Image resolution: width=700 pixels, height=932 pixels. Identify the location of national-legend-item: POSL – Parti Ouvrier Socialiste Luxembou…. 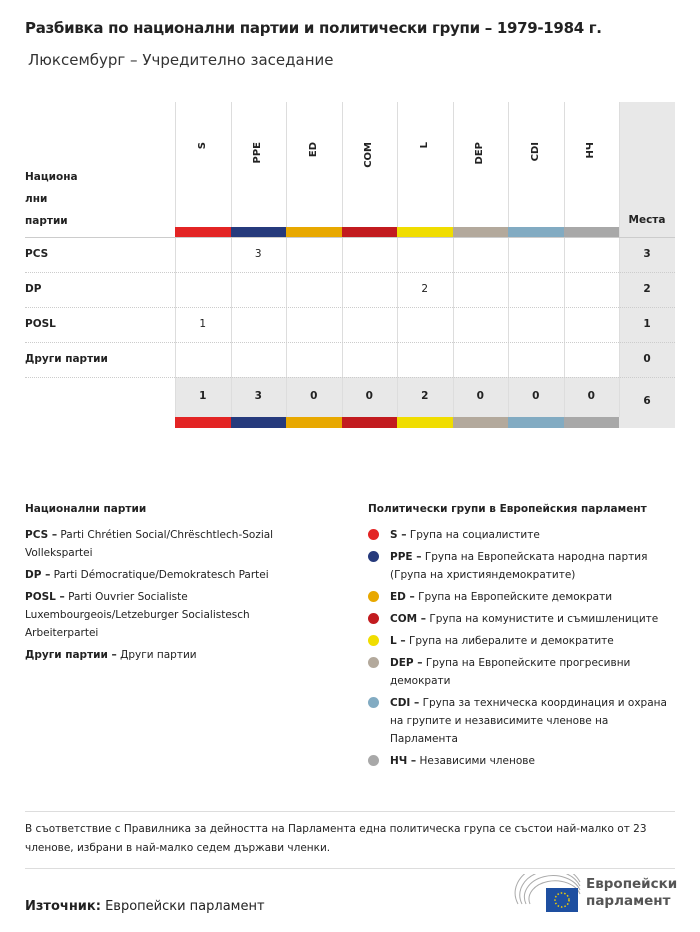
(175, 615).